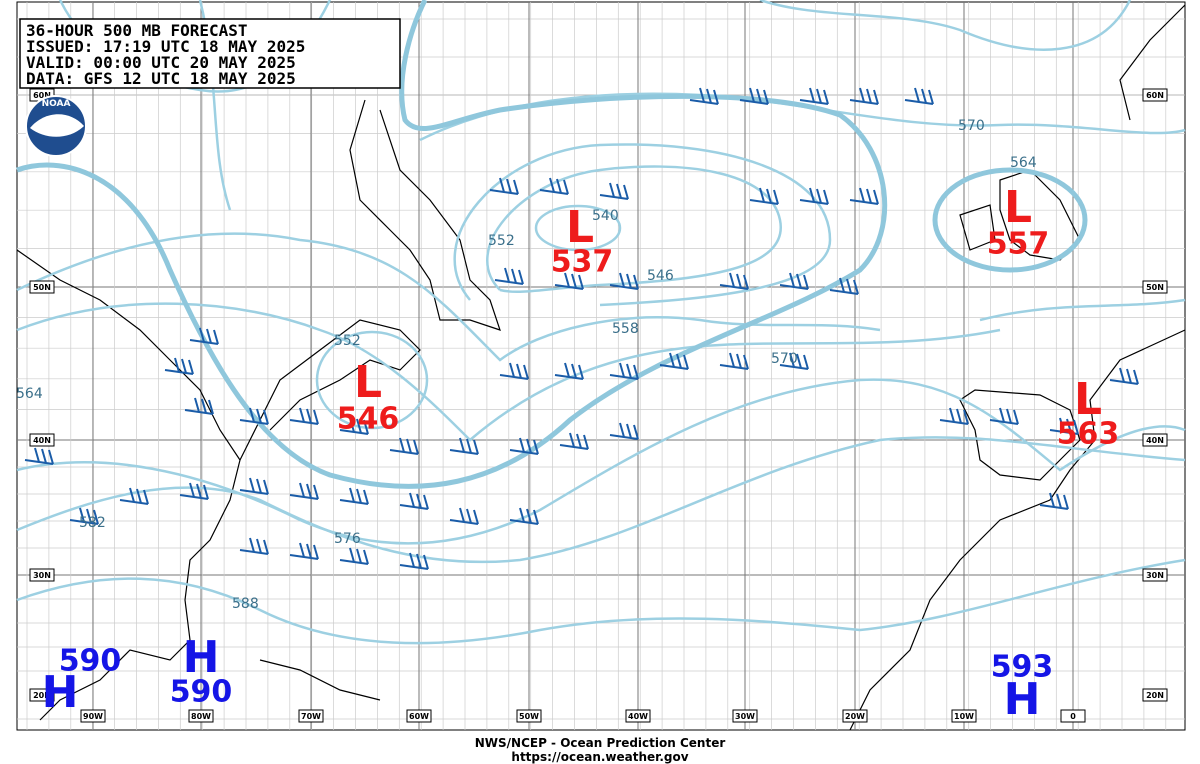  I want to click on contour-label: 582, so click(92, 523).